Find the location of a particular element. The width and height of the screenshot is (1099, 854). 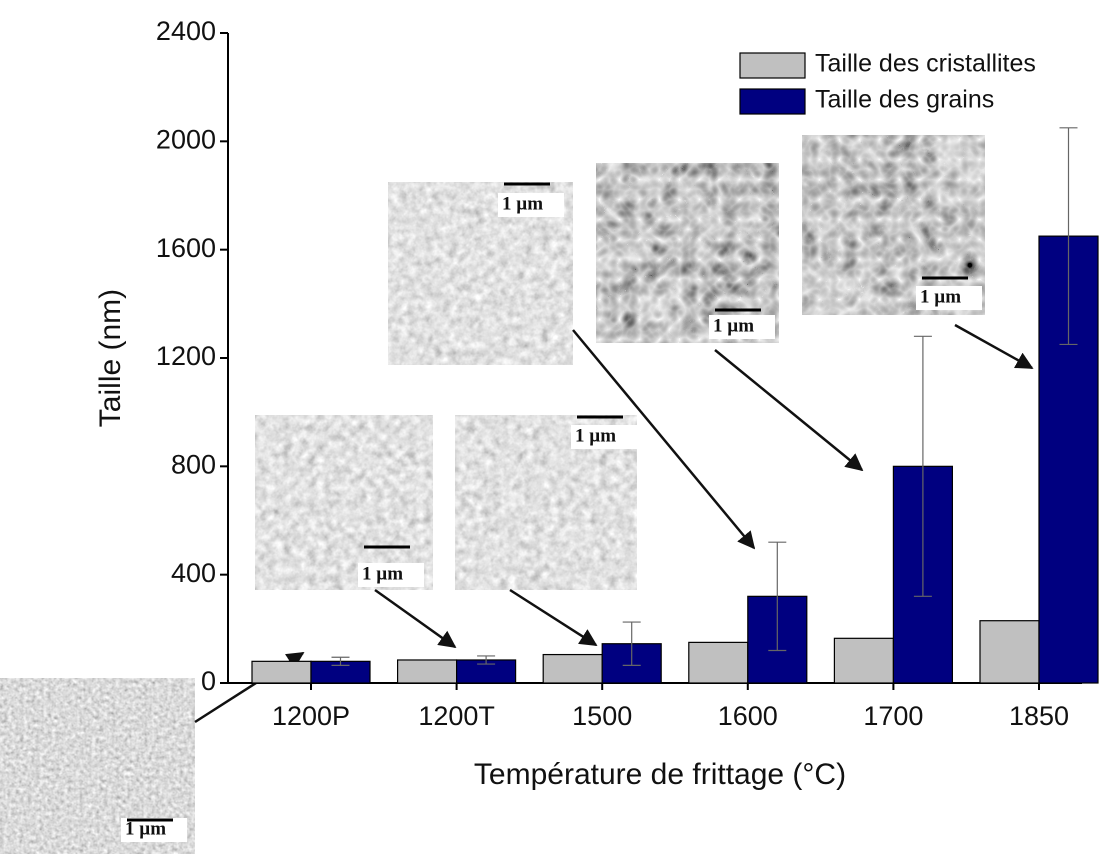

x-tick-label: 1600 is located at coordinates (748, 716).